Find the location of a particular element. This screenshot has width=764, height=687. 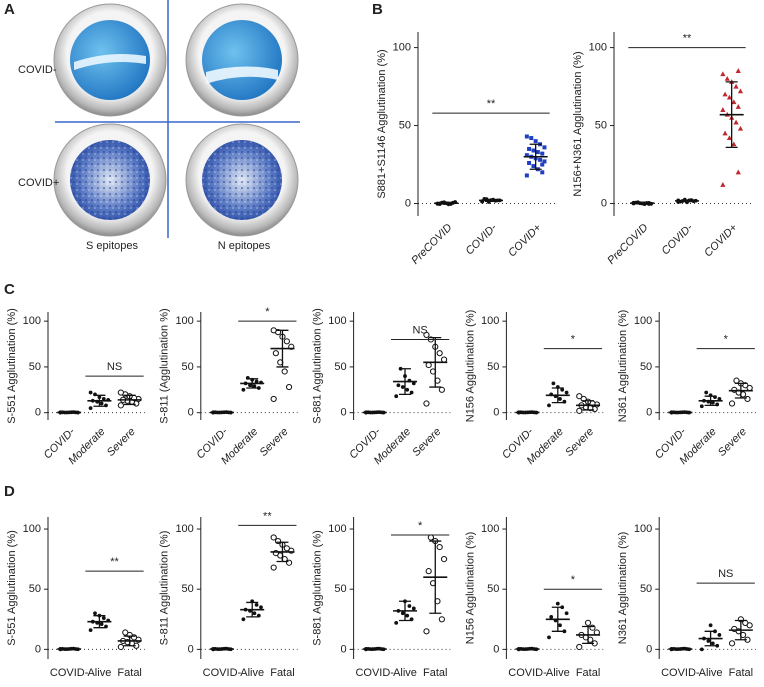

row-label: COVID- is located at coordinates (37, 70).